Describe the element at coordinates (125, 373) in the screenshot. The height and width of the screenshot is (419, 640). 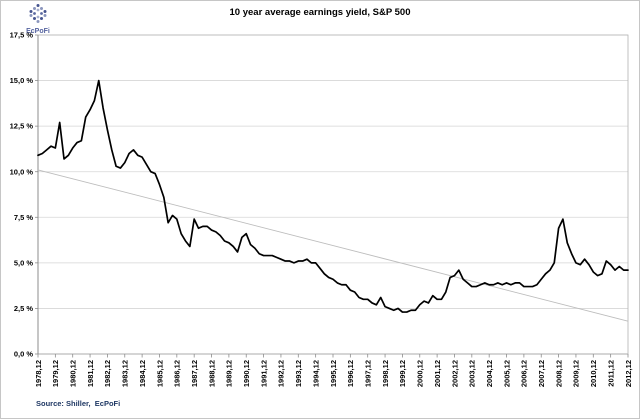
I see `x-tick-label: 1983,12` at that location.